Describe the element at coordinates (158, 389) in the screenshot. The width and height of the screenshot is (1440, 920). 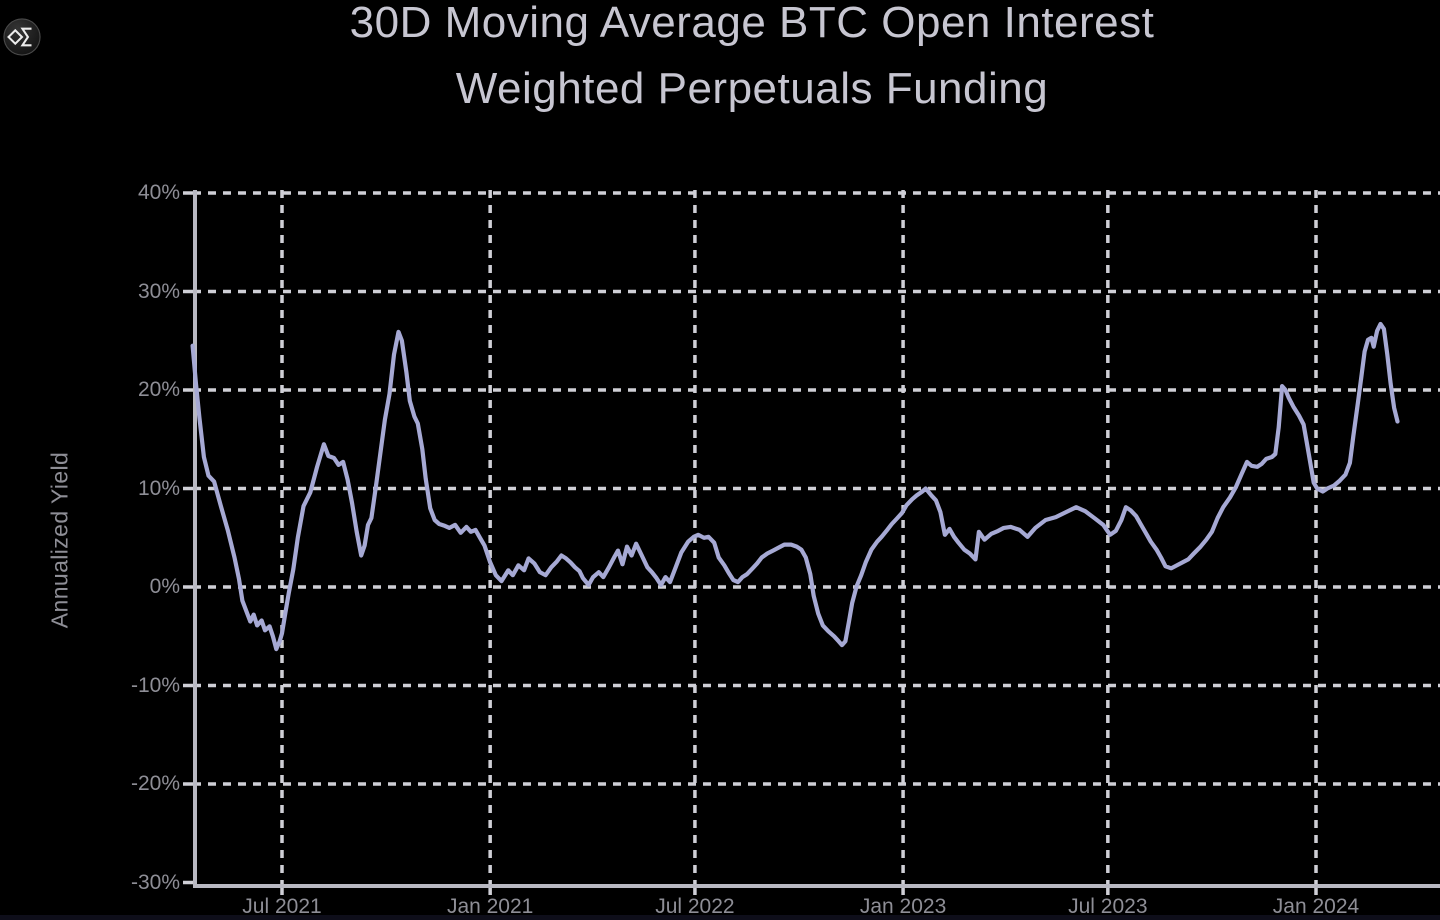
I see `y-tick-label: 20%` at that location.